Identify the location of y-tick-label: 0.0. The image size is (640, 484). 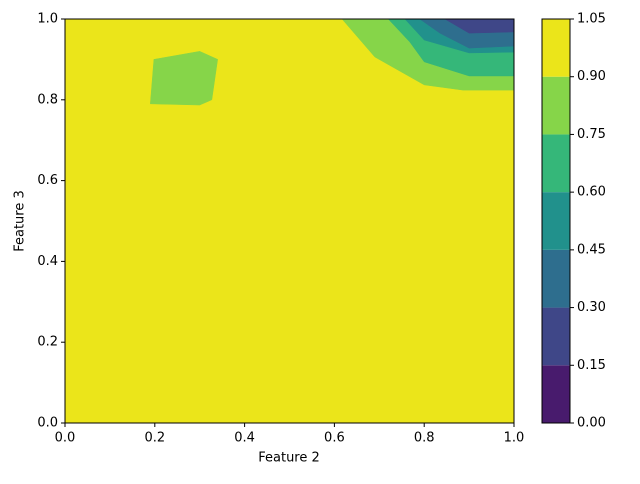
(47, 423).